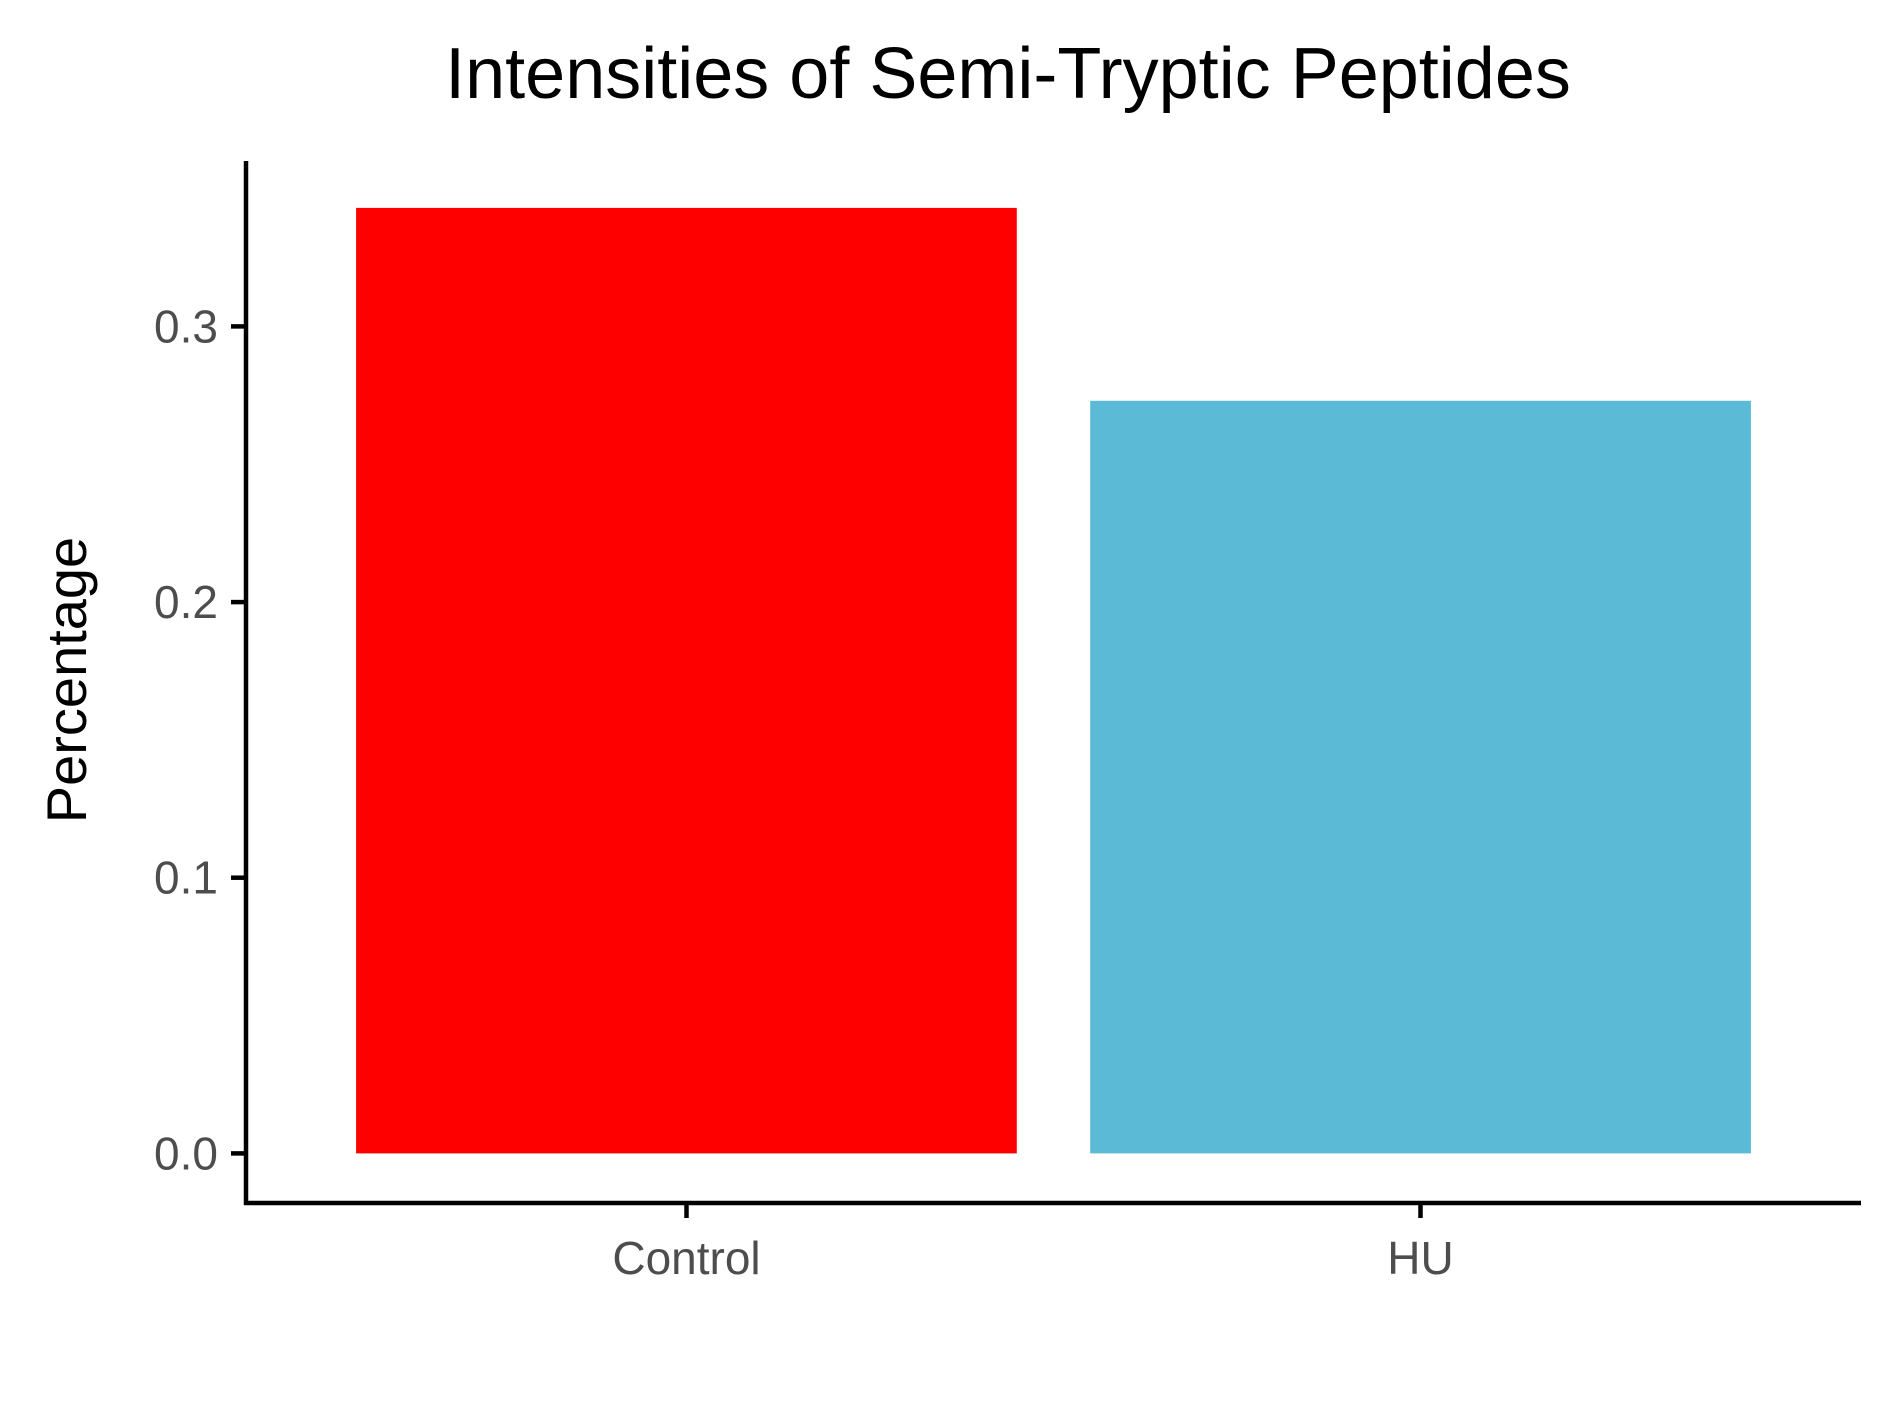 This screenshot has width=1889, height=1422. What do you see at coordinates (200, 739) in the screenshot?
I see `y-axis-ticks: 0.0 0.1 0.2 0.3` at bounding box center [200, 739].